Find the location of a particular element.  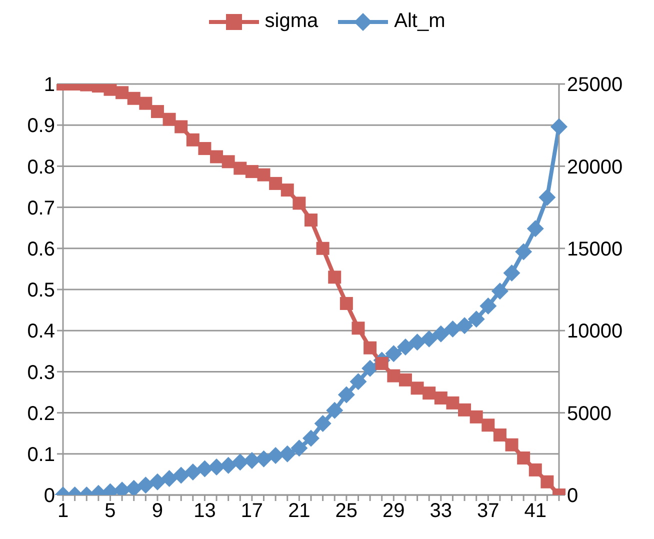

y-tick-label: 0.3 is located at coordinates (41, 373).